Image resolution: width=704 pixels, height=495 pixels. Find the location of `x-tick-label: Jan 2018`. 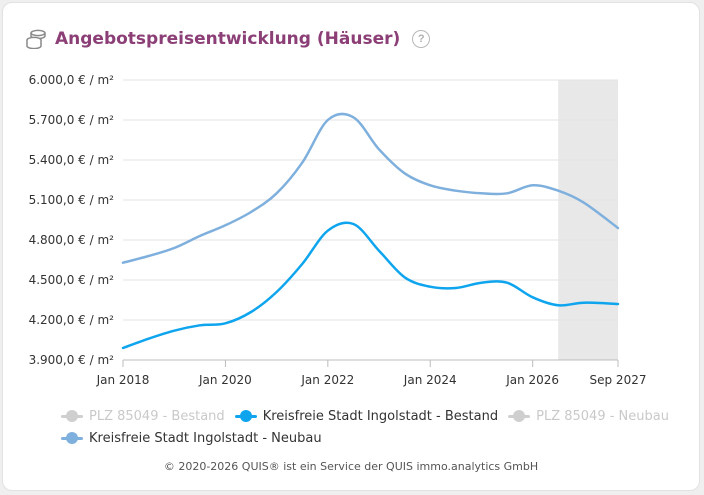

x-tick-label: Jan 2018 is located at coordinates (123, 380).